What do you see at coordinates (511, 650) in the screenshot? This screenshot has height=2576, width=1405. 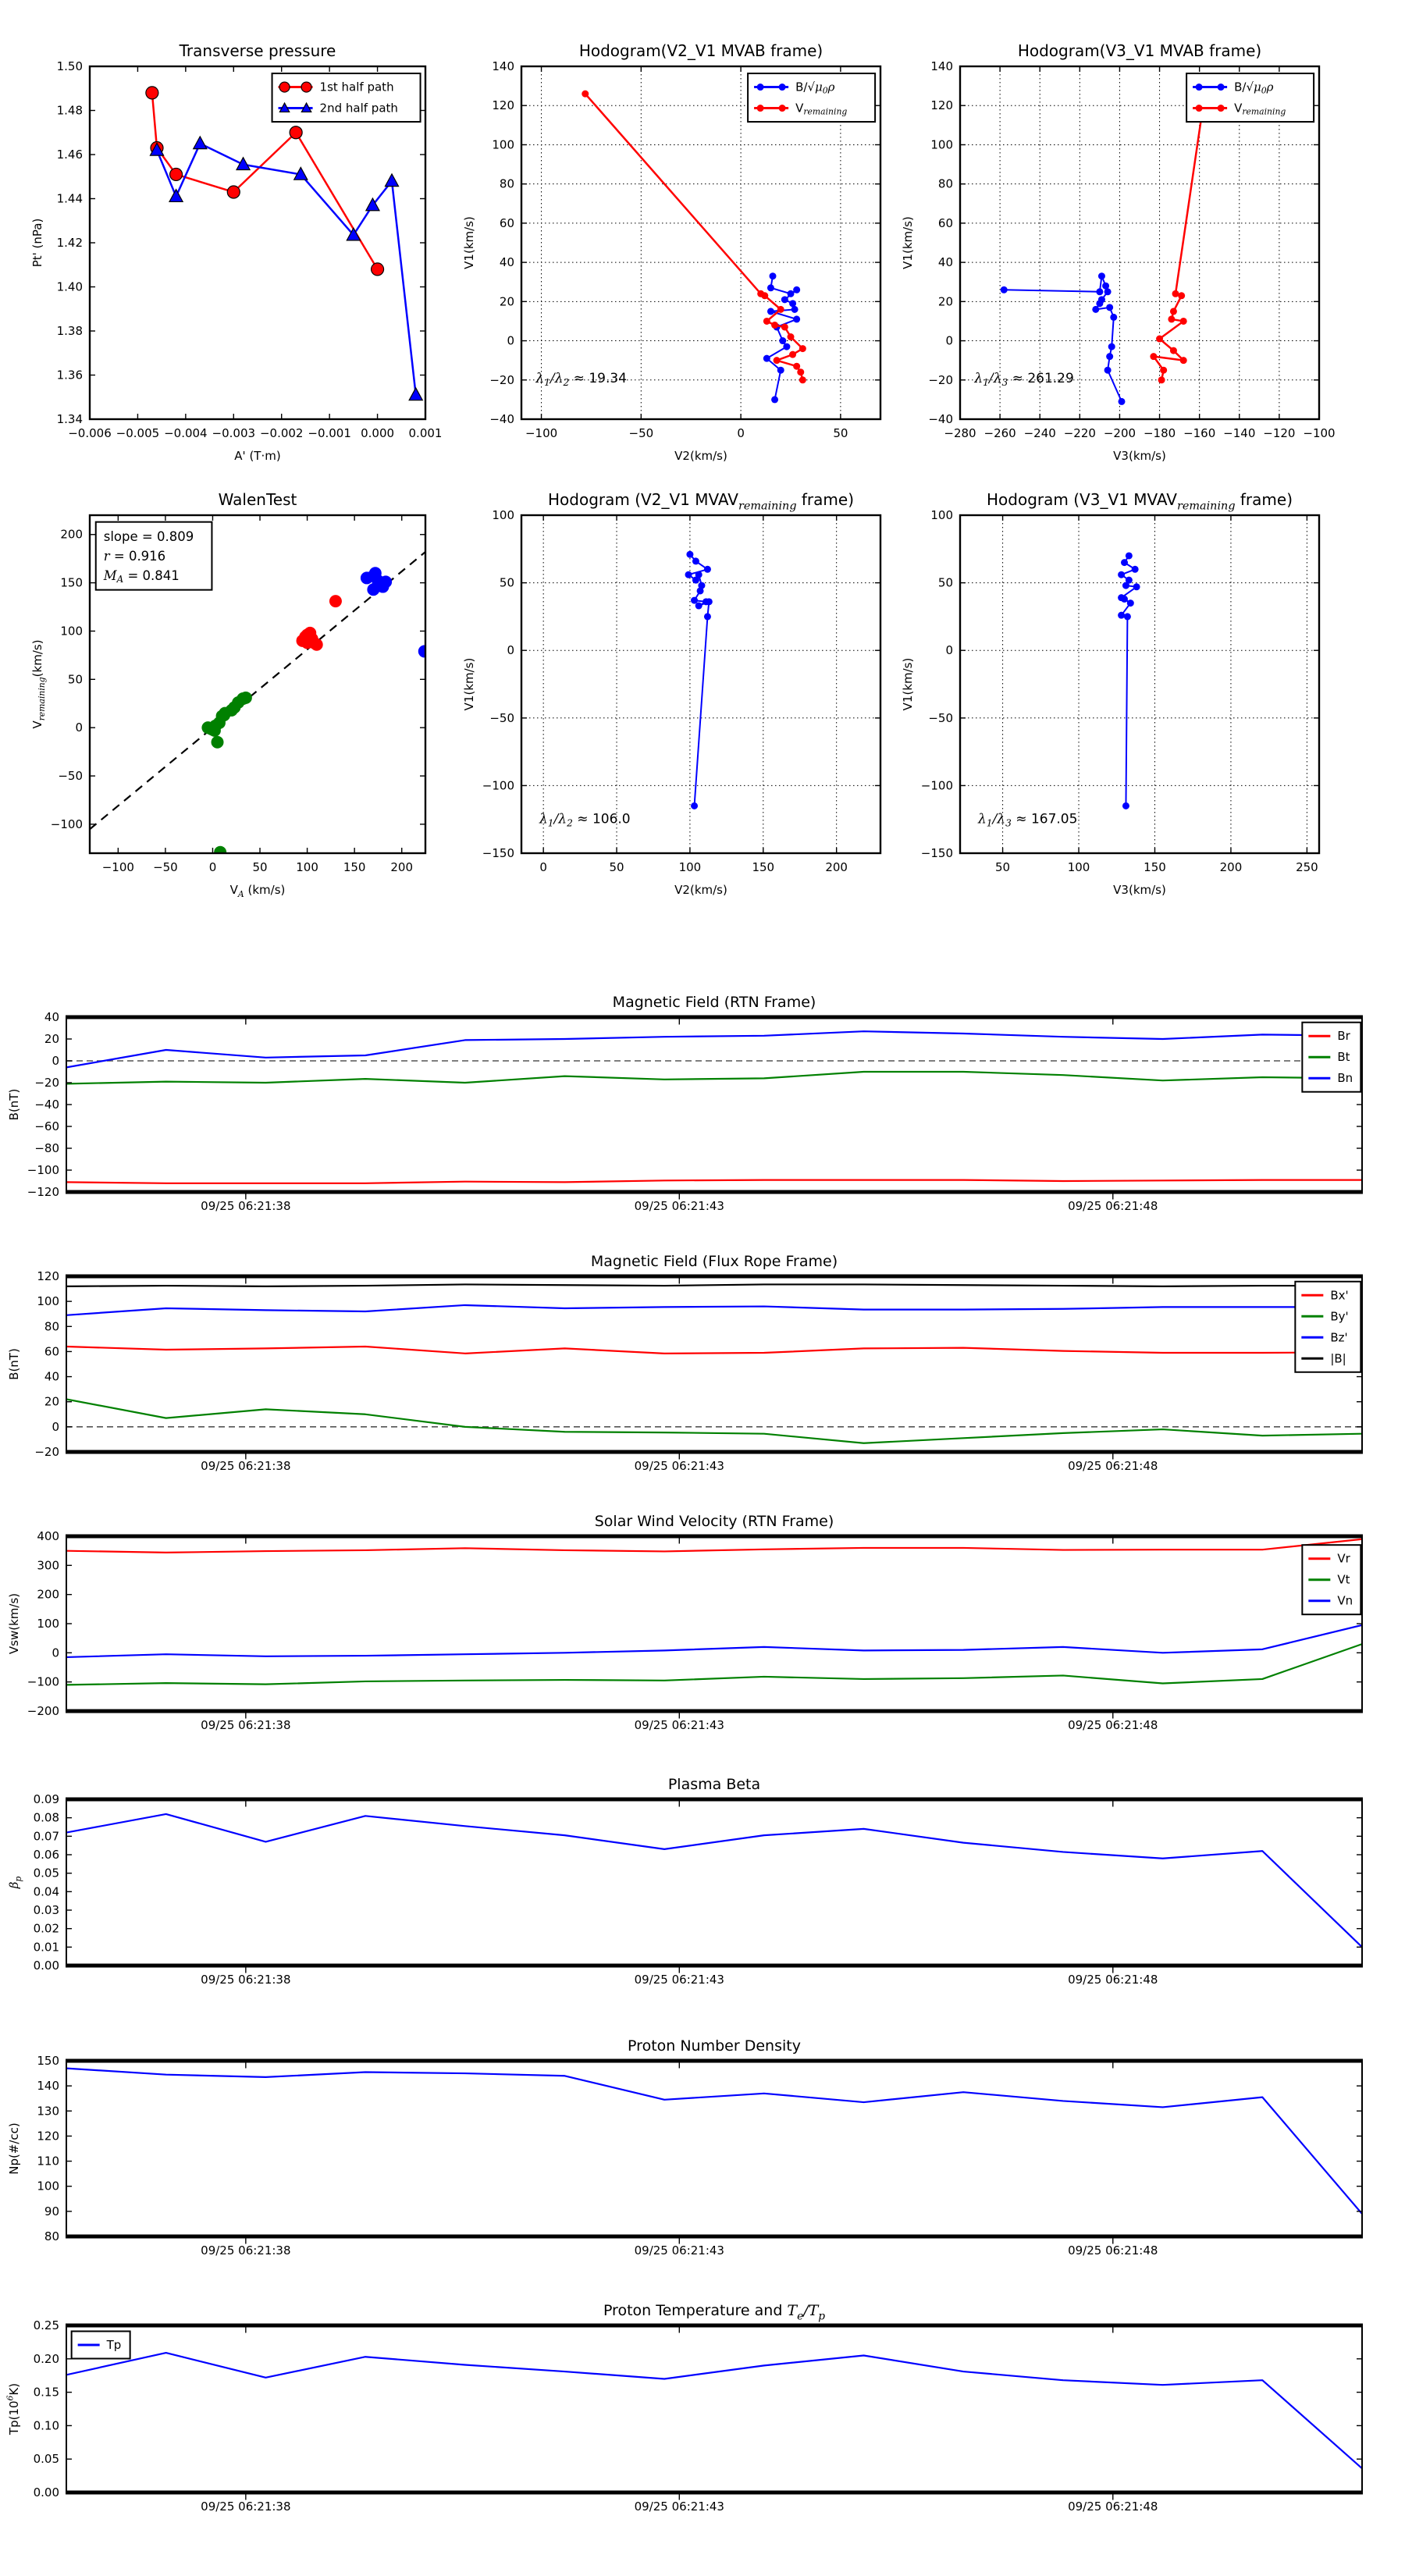 I see `y-tick-label: 0` at bounding box center [511, 650].